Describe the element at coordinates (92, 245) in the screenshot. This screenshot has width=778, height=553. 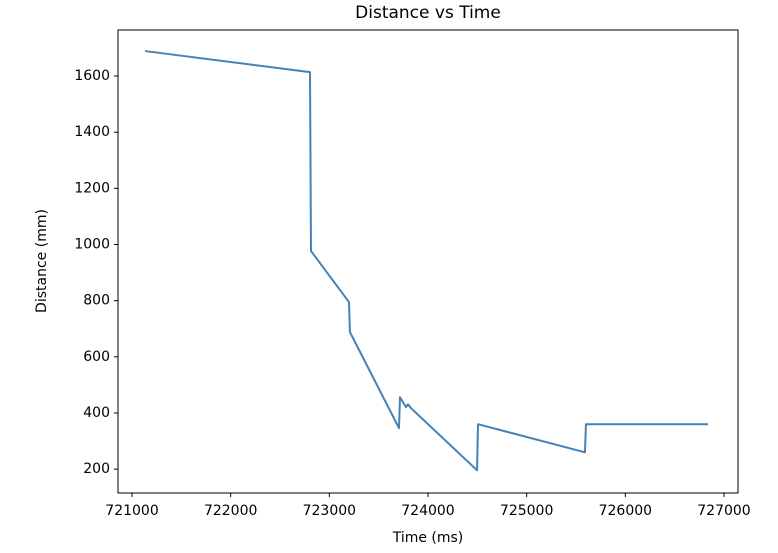
I see `y-tick-label: 1000` at that location.